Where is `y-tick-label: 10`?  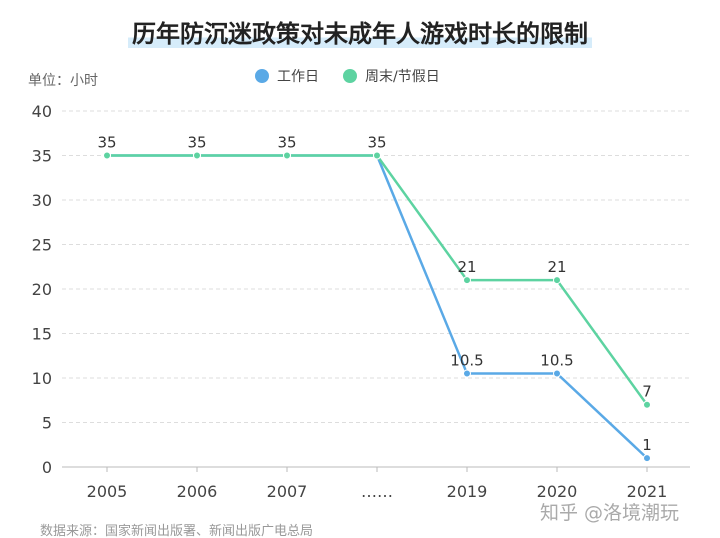
y-tick-label: 10 is located at coordinates (42, 378).